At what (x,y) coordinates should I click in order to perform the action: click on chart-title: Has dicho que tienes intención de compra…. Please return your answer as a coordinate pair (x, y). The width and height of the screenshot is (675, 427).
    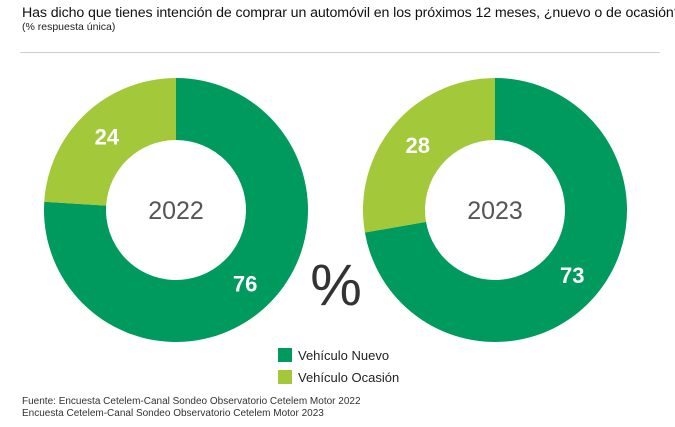
    Looking at the image, I should click on (348, 13).